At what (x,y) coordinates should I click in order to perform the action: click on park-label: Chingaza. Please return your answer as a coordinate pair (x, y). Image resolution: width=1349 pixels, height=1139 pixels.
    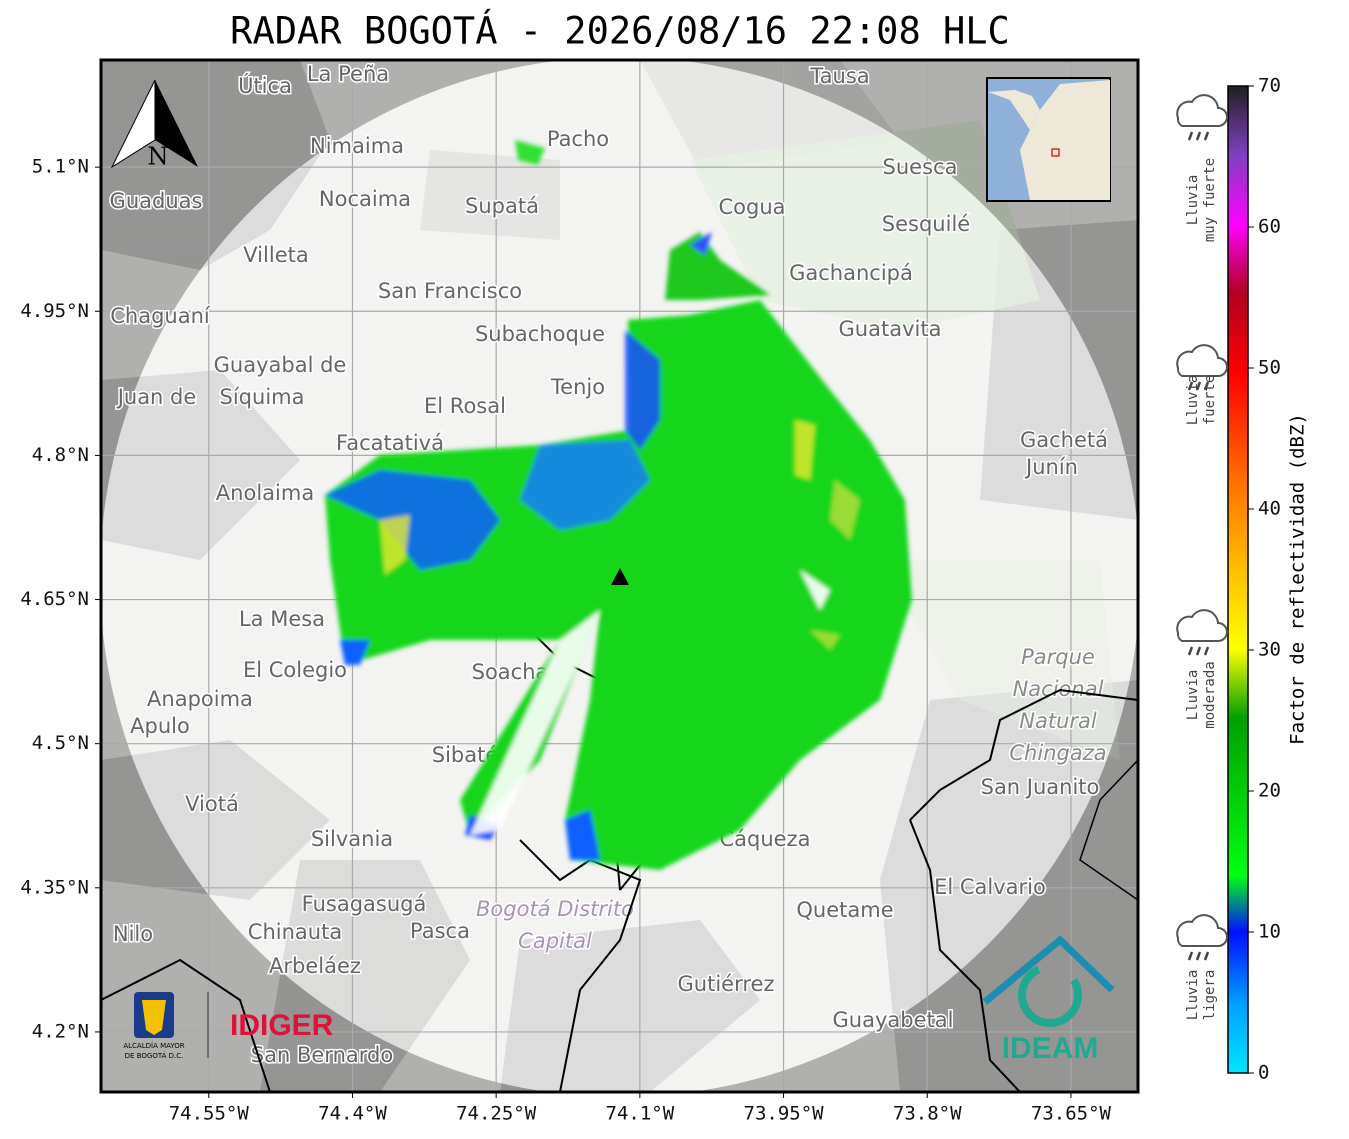
    Looking at the image, I should click on (1057, 753).